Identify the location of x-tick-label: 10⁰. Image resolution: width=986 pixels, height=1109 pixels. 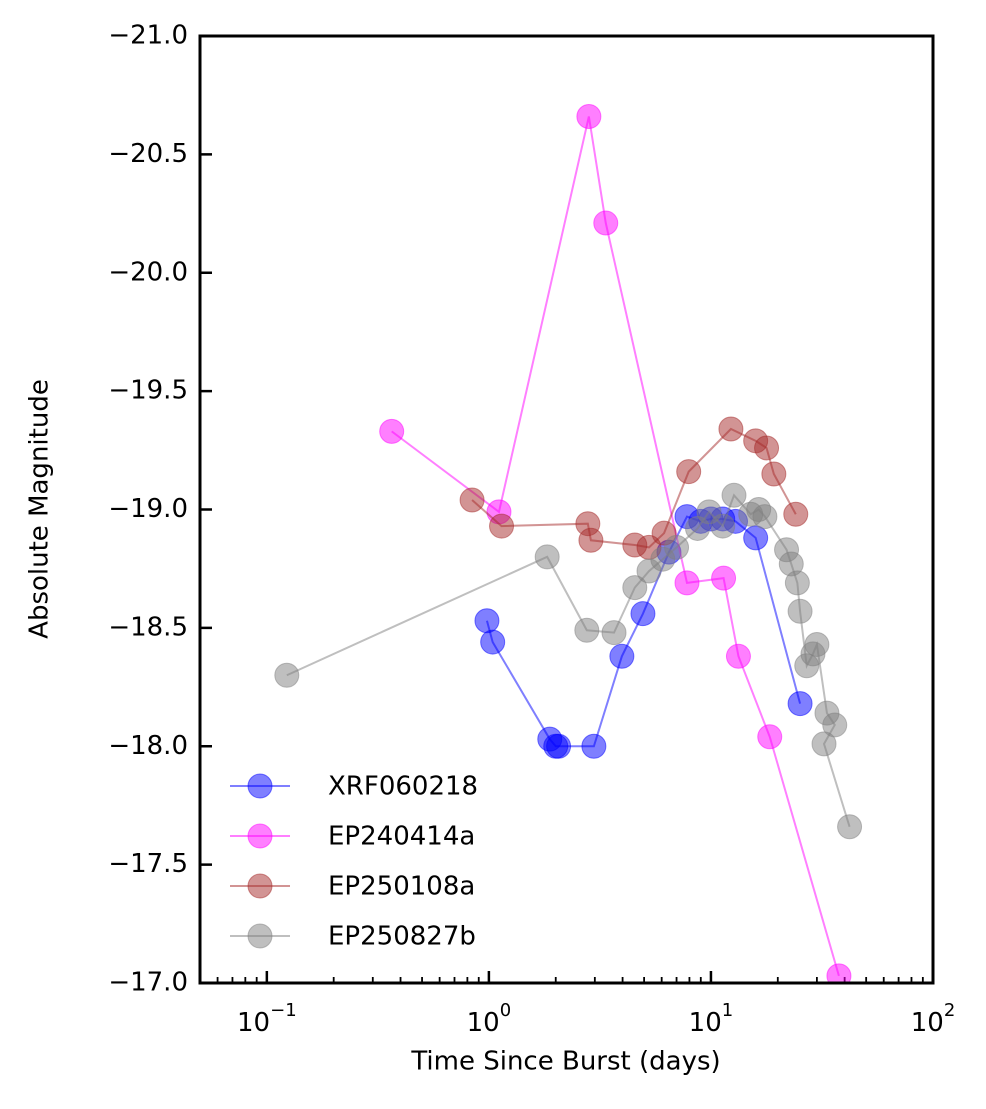
(489, 1019).